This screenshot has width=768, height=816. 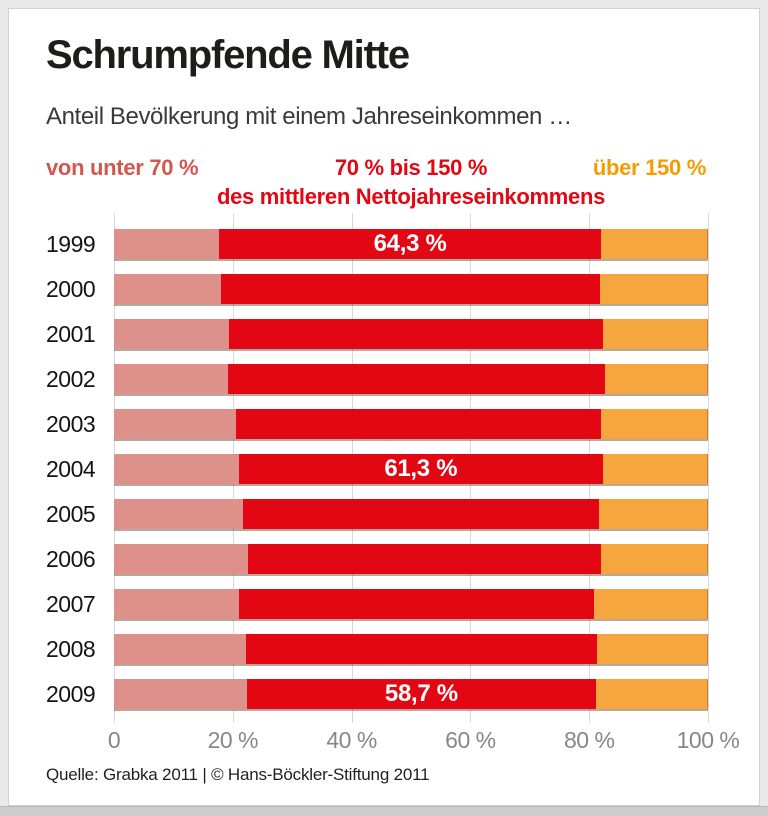 I want to click on stacked-bar: 58,7 %, so click(x=411, y=694).